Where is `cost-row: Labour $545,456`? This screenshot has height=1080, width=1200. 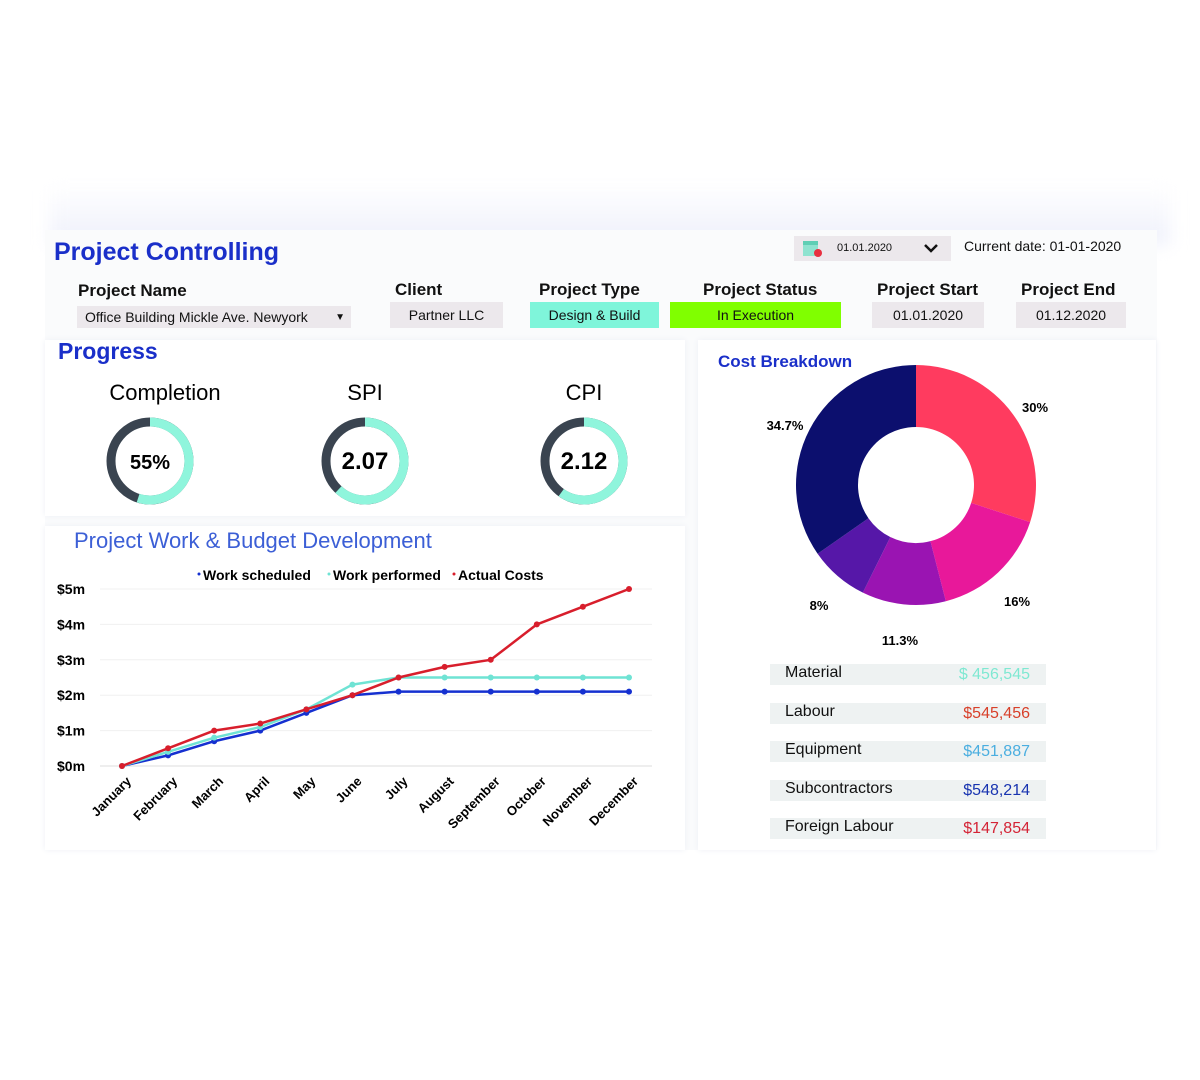 cost-row: Labour $545,456 is located at coordinates (908, 713).